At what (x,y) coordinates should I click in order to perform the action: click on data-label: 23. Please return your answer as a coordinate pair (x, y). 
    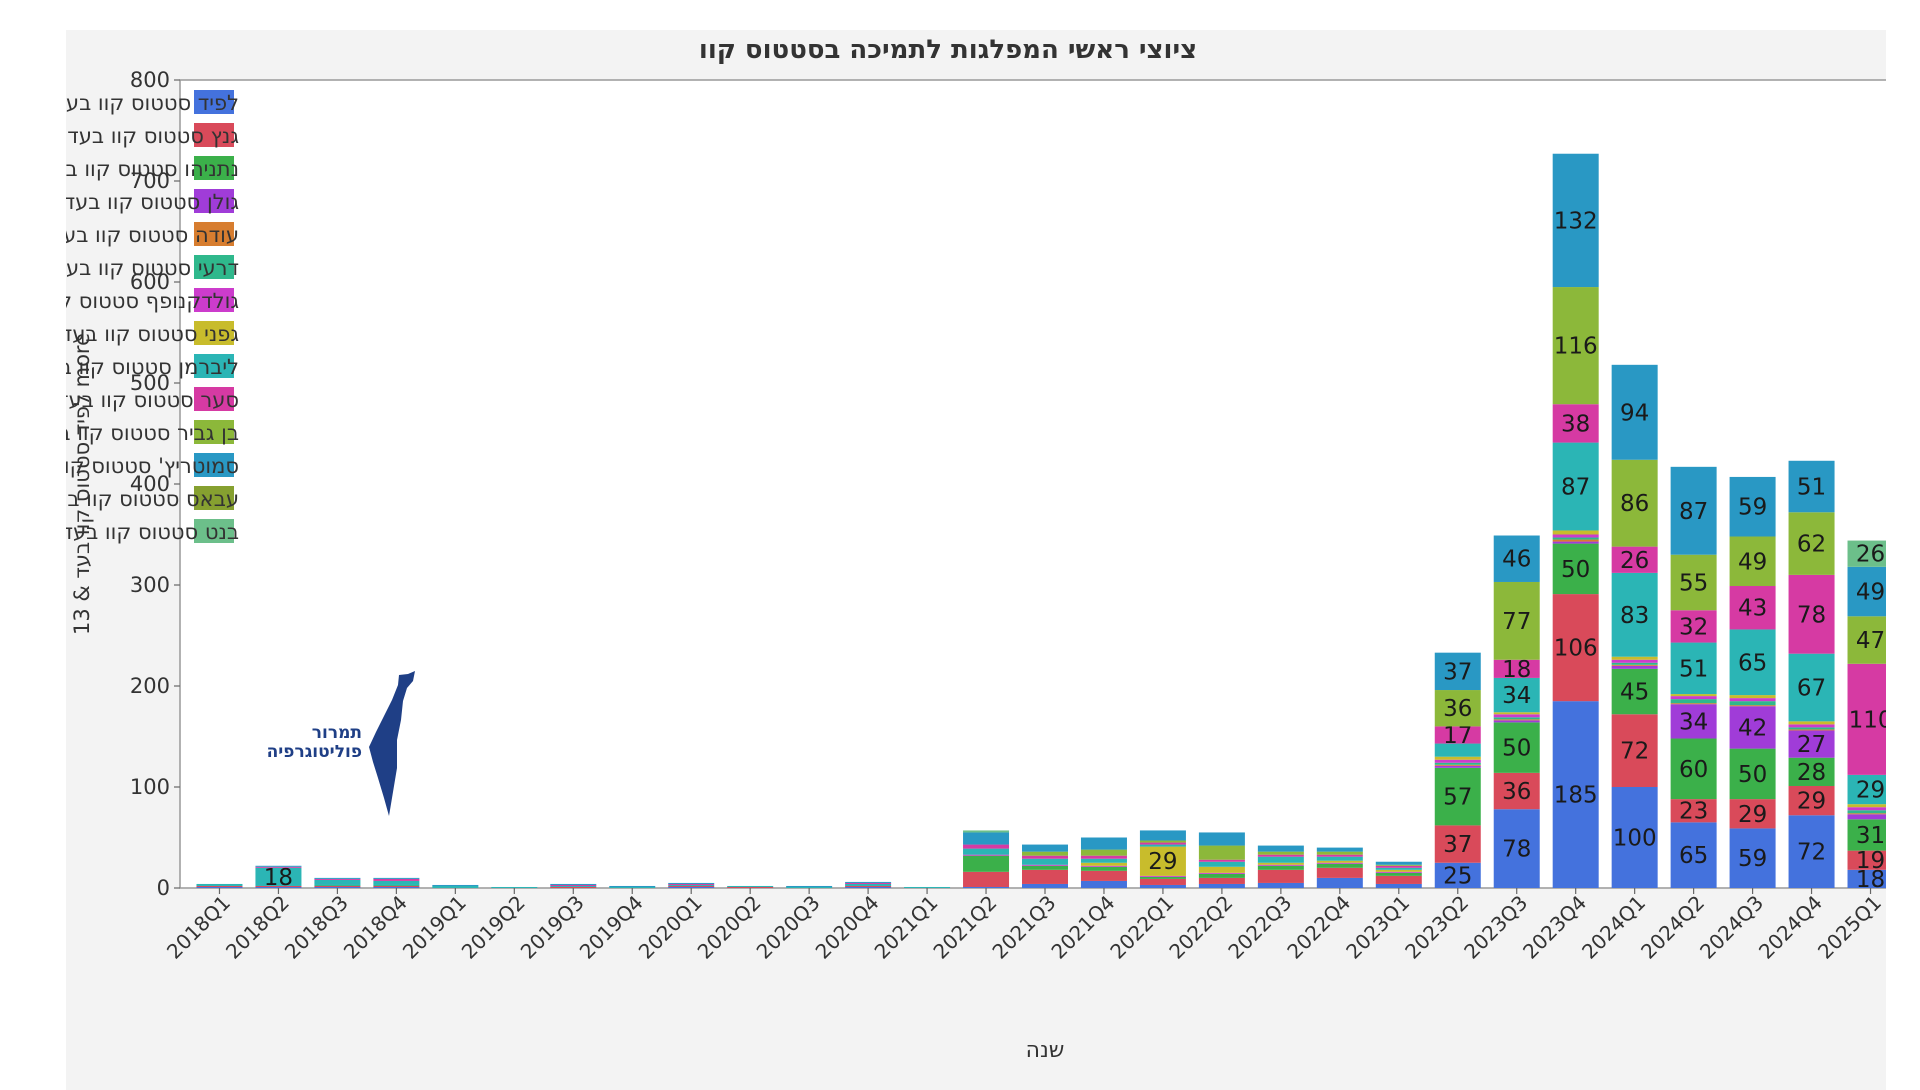
    Looking at the image, I should click on (1693, 812).